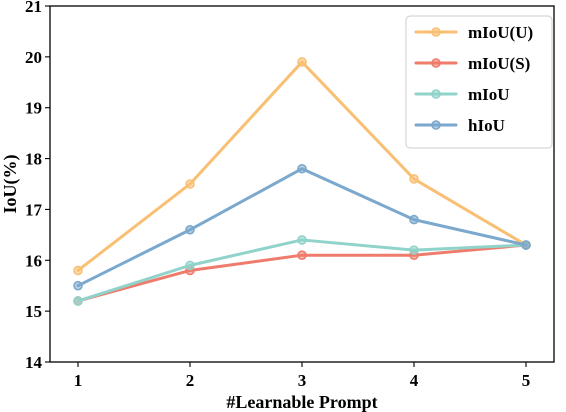 Image resolution: width=566 pixels, height=412 pixels. Describe the element at coordinates (34, 209) in the screenshot. I see `y-tick-label: 17` at that location.